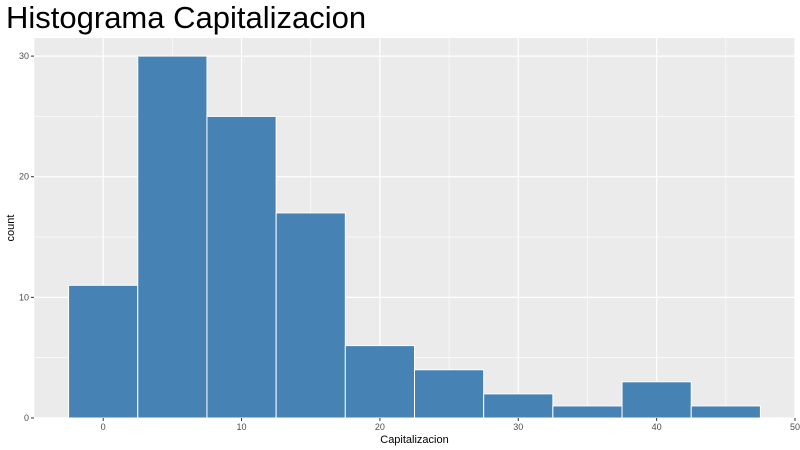 Image resolution: width=800 pixels, height=450 pixels. I want to click on y-tick-label: 20, so click(24, 177).